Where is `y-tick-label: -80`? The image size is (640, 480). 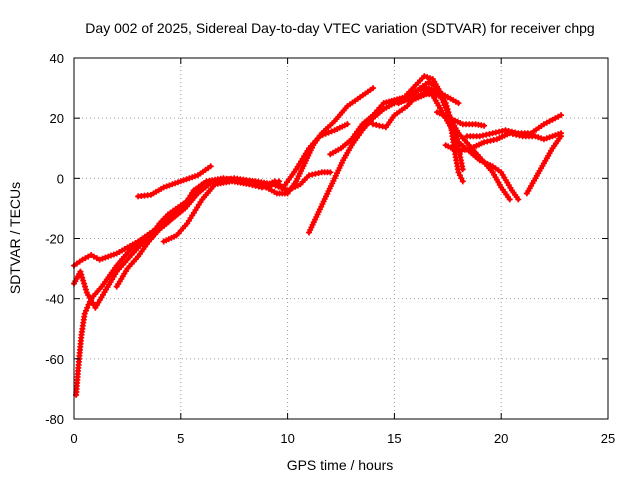
y-tick-label: -80 is located at coordinates (54, 419).